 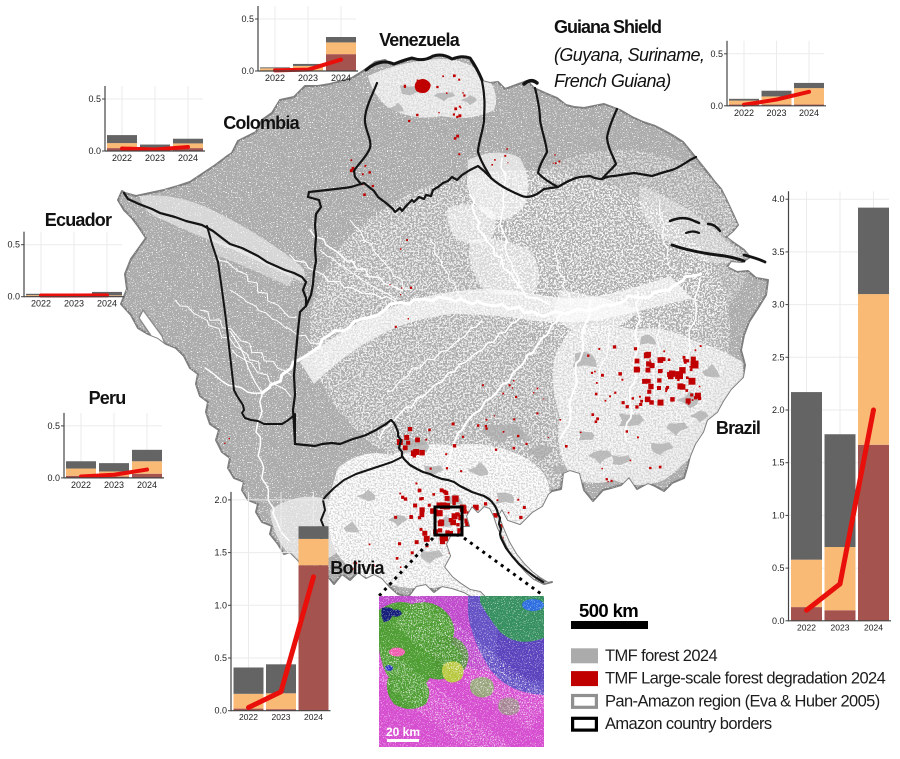 What do you see at coordinates (661, 656) in the screenshot?
I see `svg-text: TMF forest 2024` at bounding box center [661, 656].